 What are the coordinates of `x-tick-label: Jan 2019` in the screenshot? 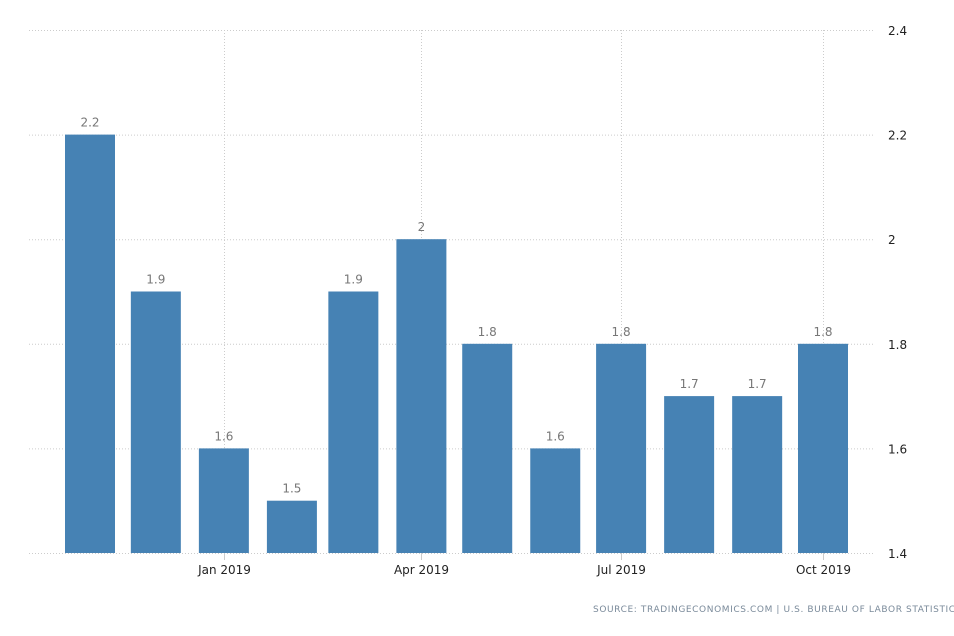 It's located at (224, 570).